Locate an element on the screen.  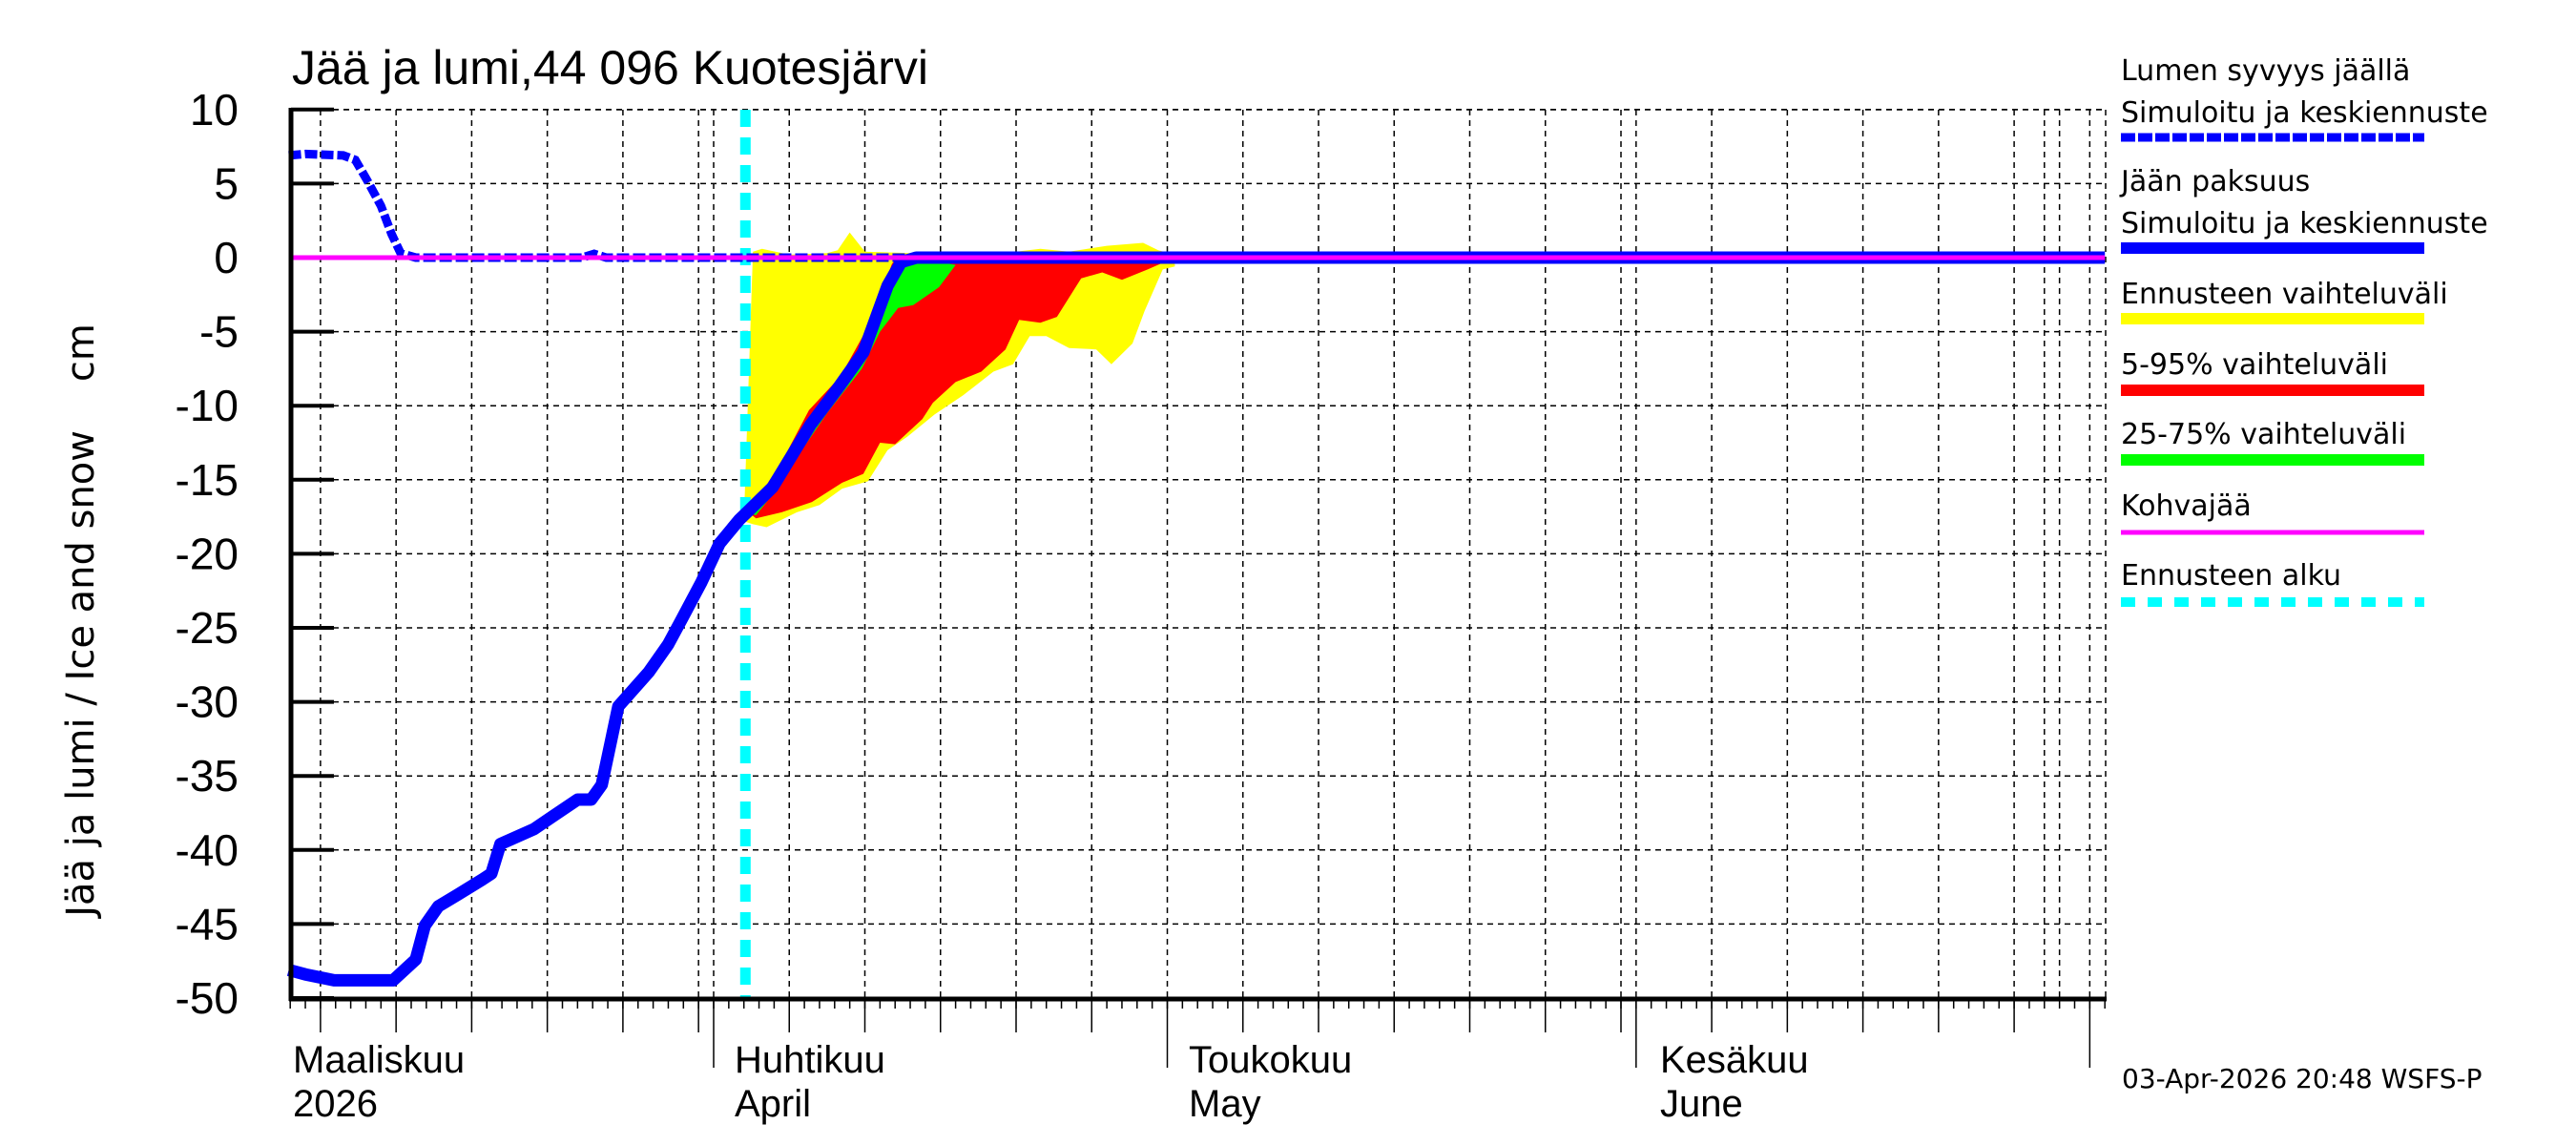
month-label-en: April is located at coordinates (773, 1104).